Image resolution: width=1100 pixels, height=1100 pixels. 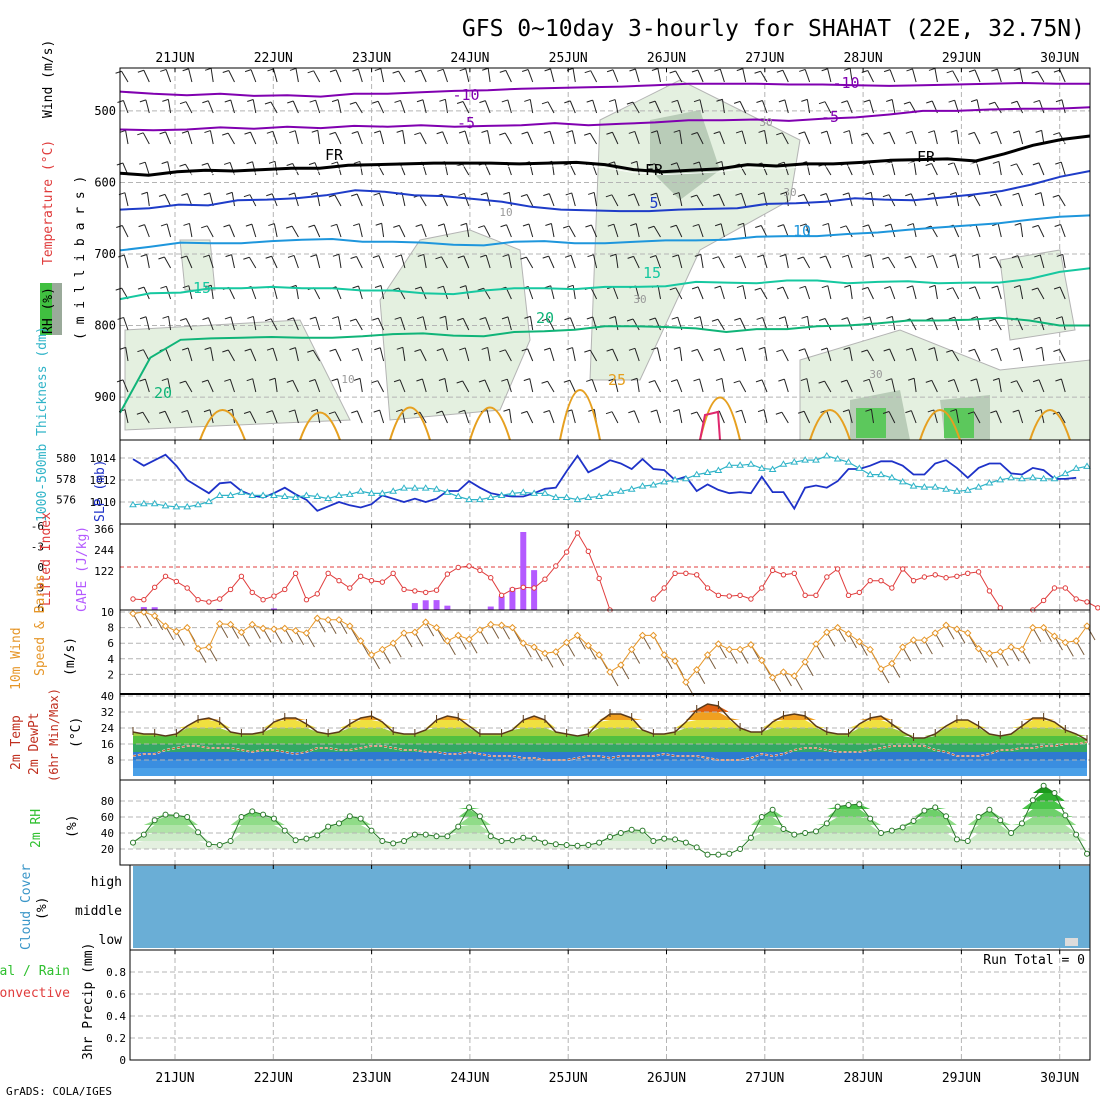 I want to click on temp-tick-label: 24, so click(x=108, y=728).